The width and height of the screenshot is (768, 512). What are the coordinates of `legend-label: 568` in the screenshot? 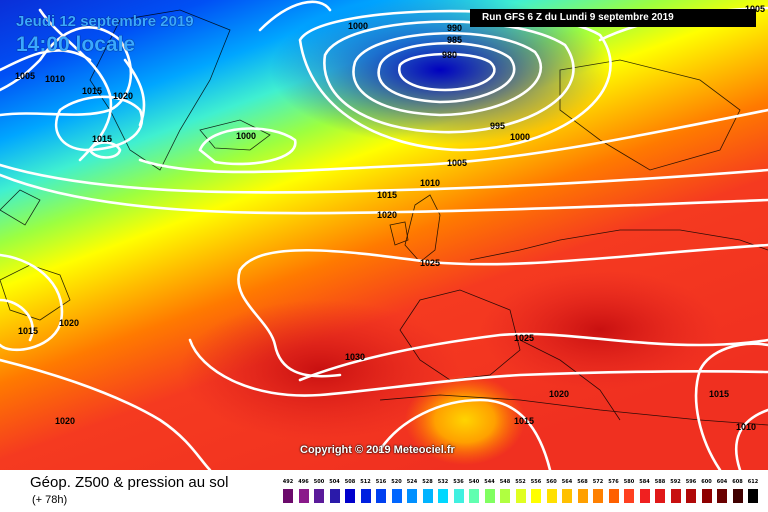 It's located at (582, 482).